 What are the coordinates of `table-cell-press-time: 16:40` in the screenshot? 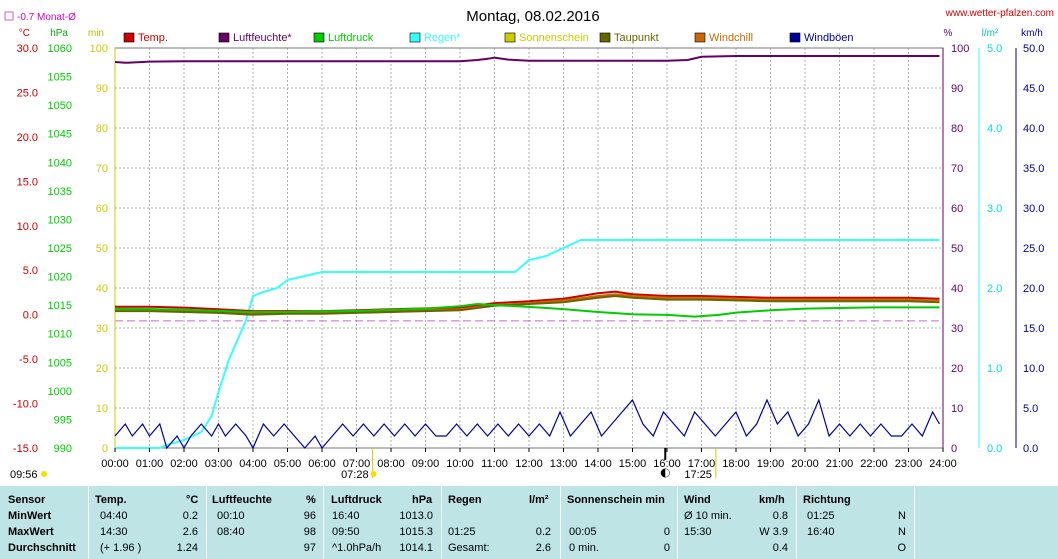 It's located at (346, 516).